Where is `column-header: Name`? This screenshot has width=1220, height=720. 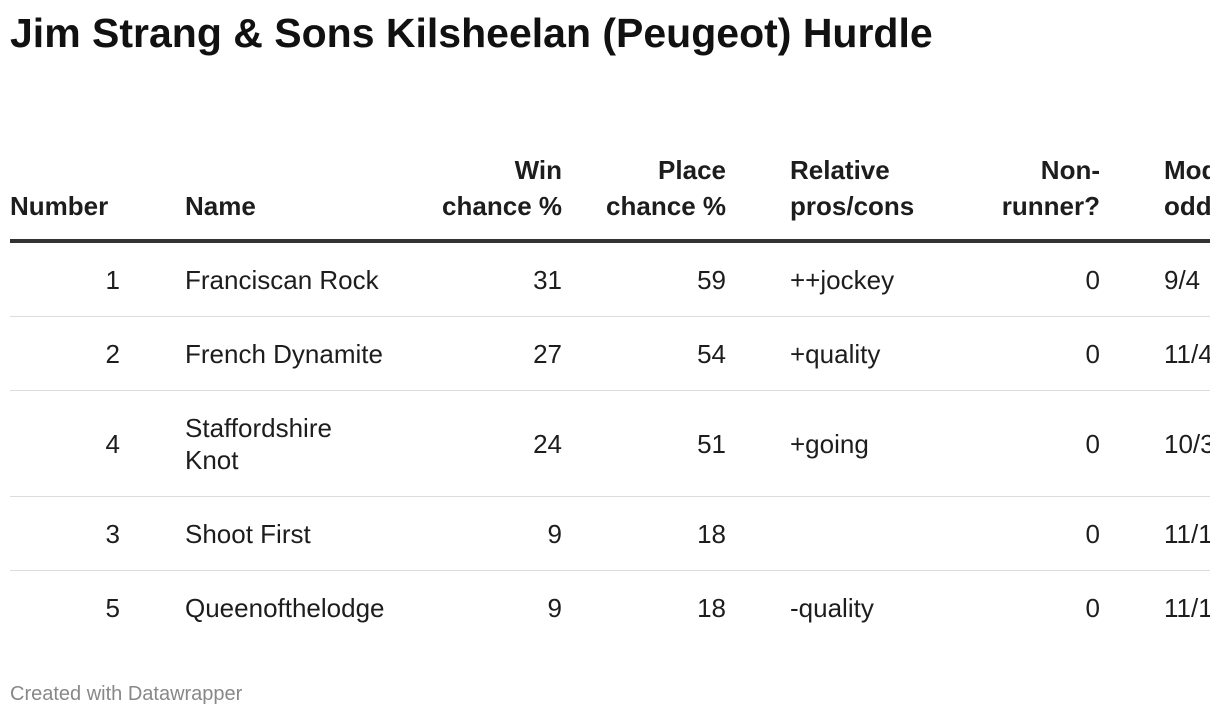
column-header: Name is located at coordinates (220, 206).